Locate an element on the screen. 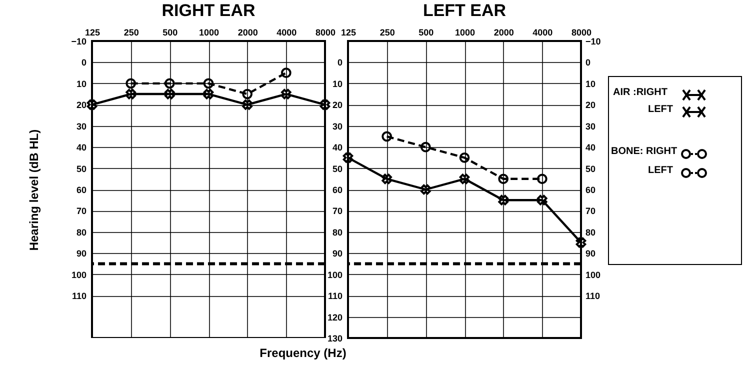 This screenshot has height=377, width=750. y2-tick-label: 30 is located at coordinates (591, 126).